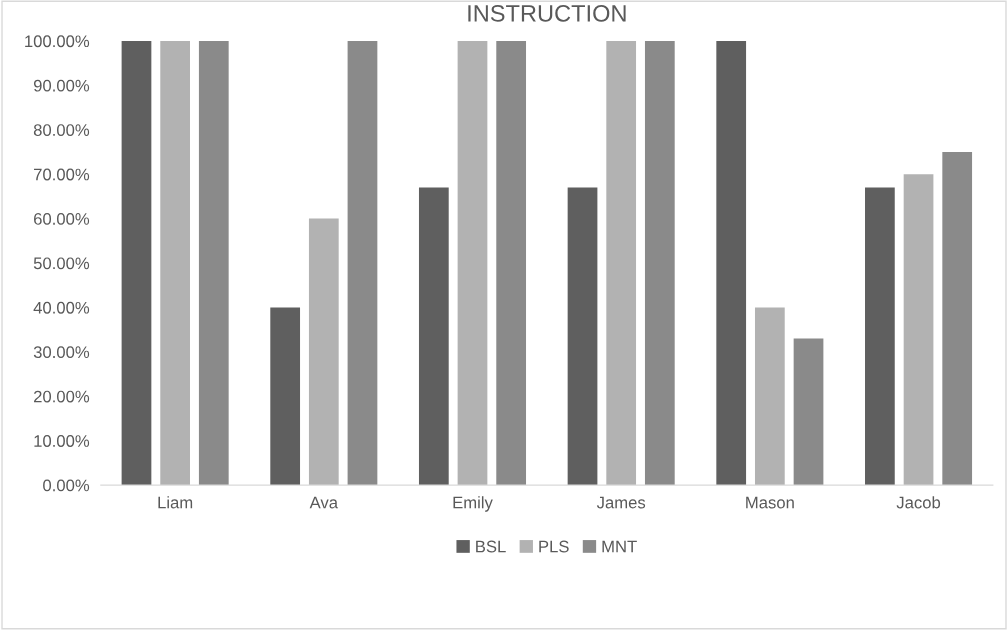  I want to click on legend-label: BSL, so click(491, 546).